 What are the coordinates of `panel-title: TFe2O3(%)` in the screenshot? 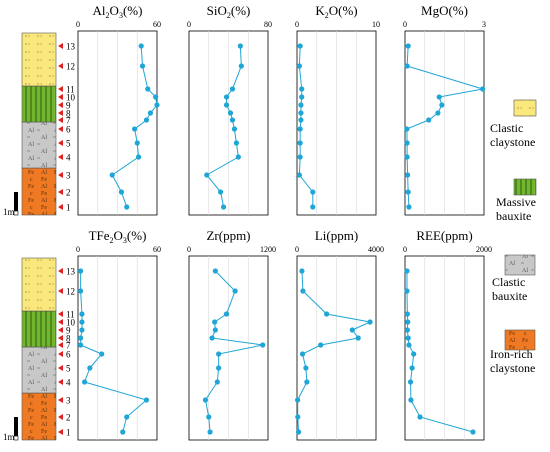 It's located at (118, 236).